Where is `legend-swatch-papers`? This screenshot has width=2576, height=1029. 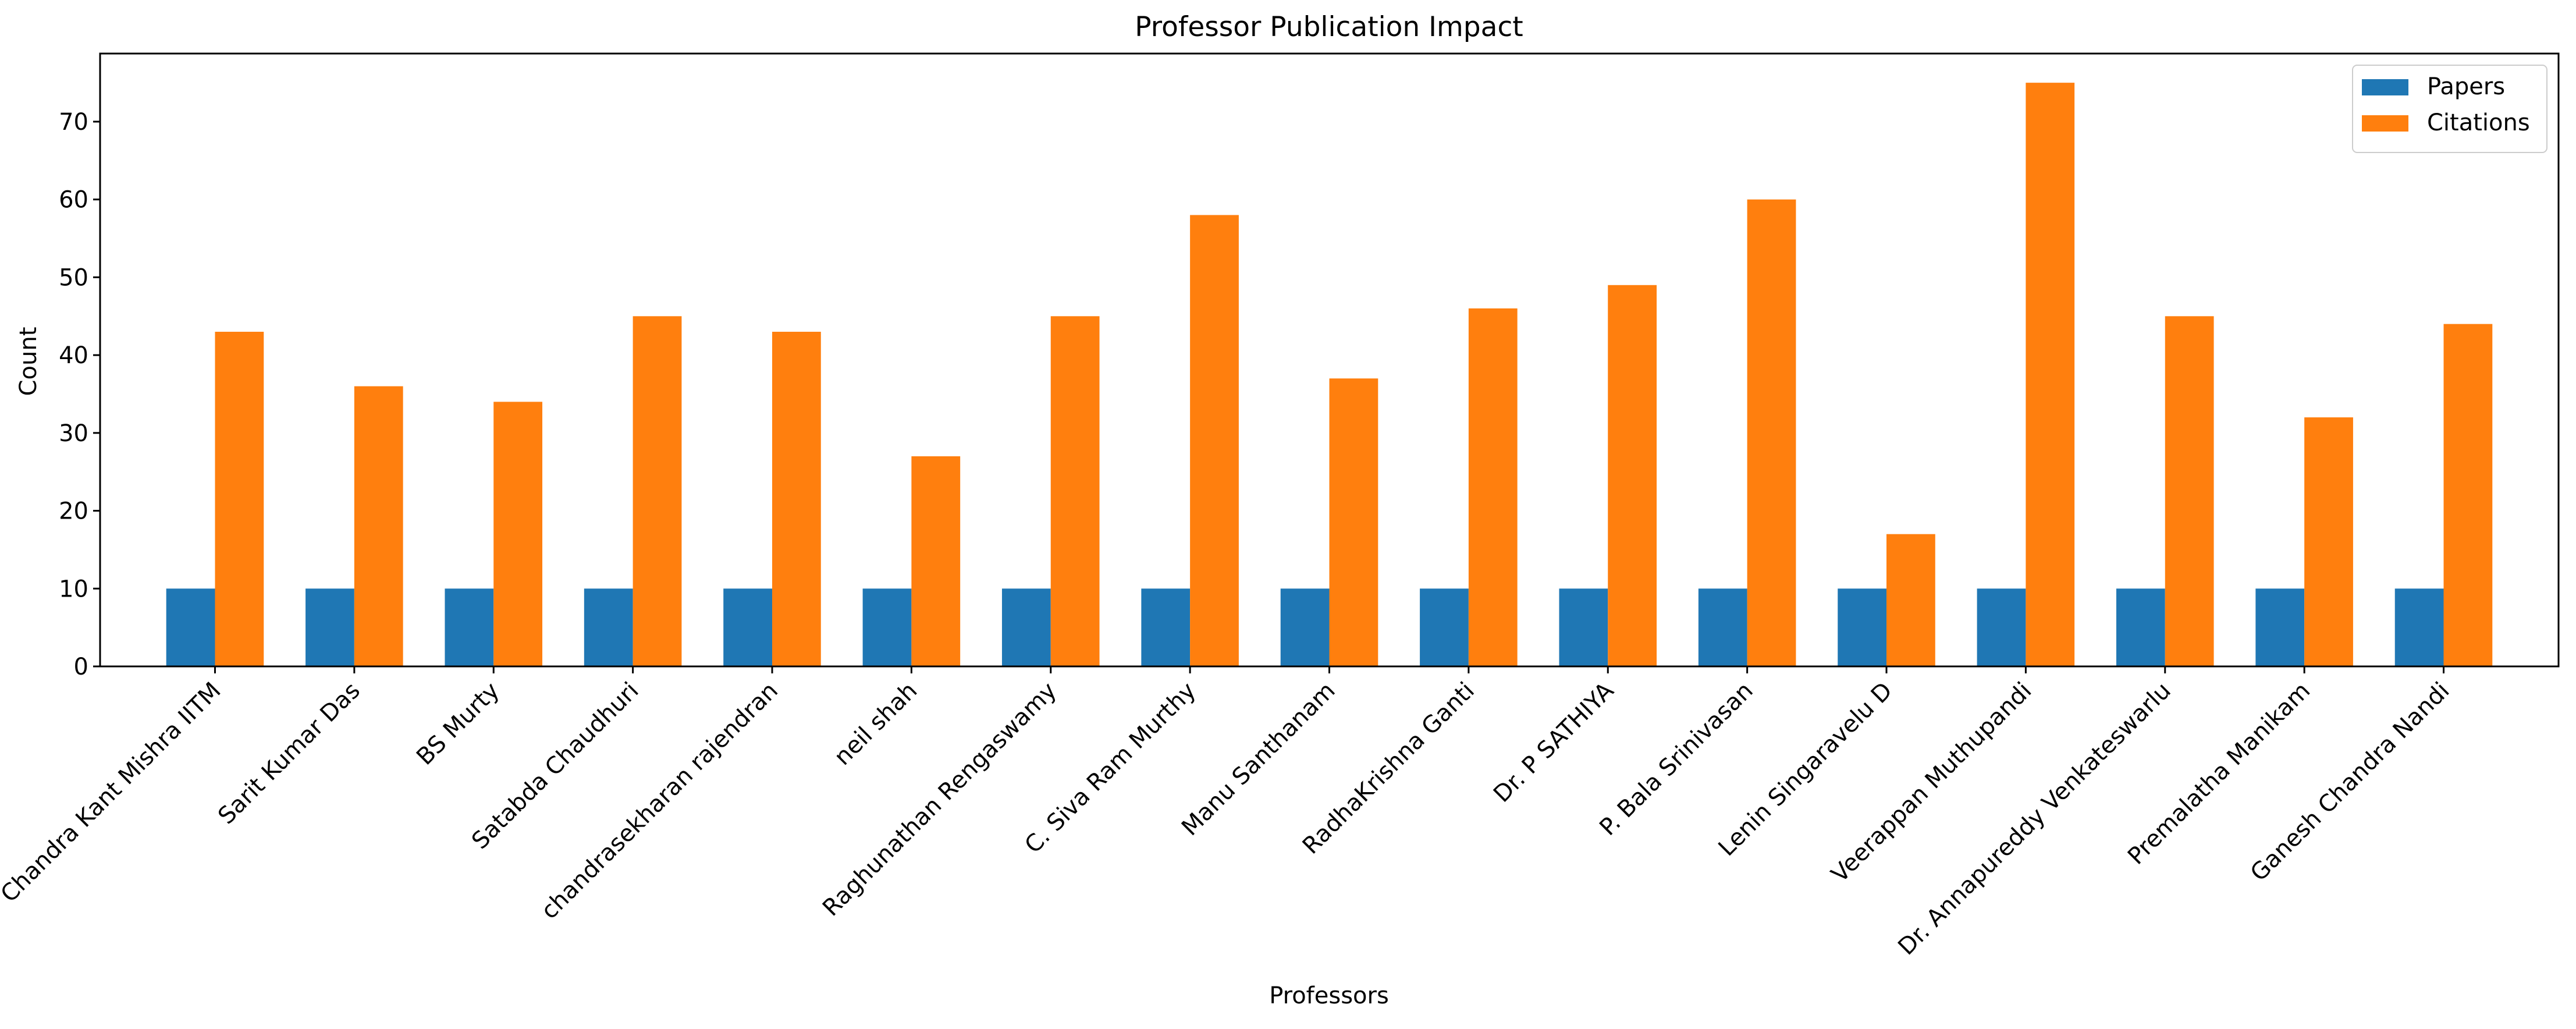 legend-swatch-papers is located at coordinates (2385, 87).